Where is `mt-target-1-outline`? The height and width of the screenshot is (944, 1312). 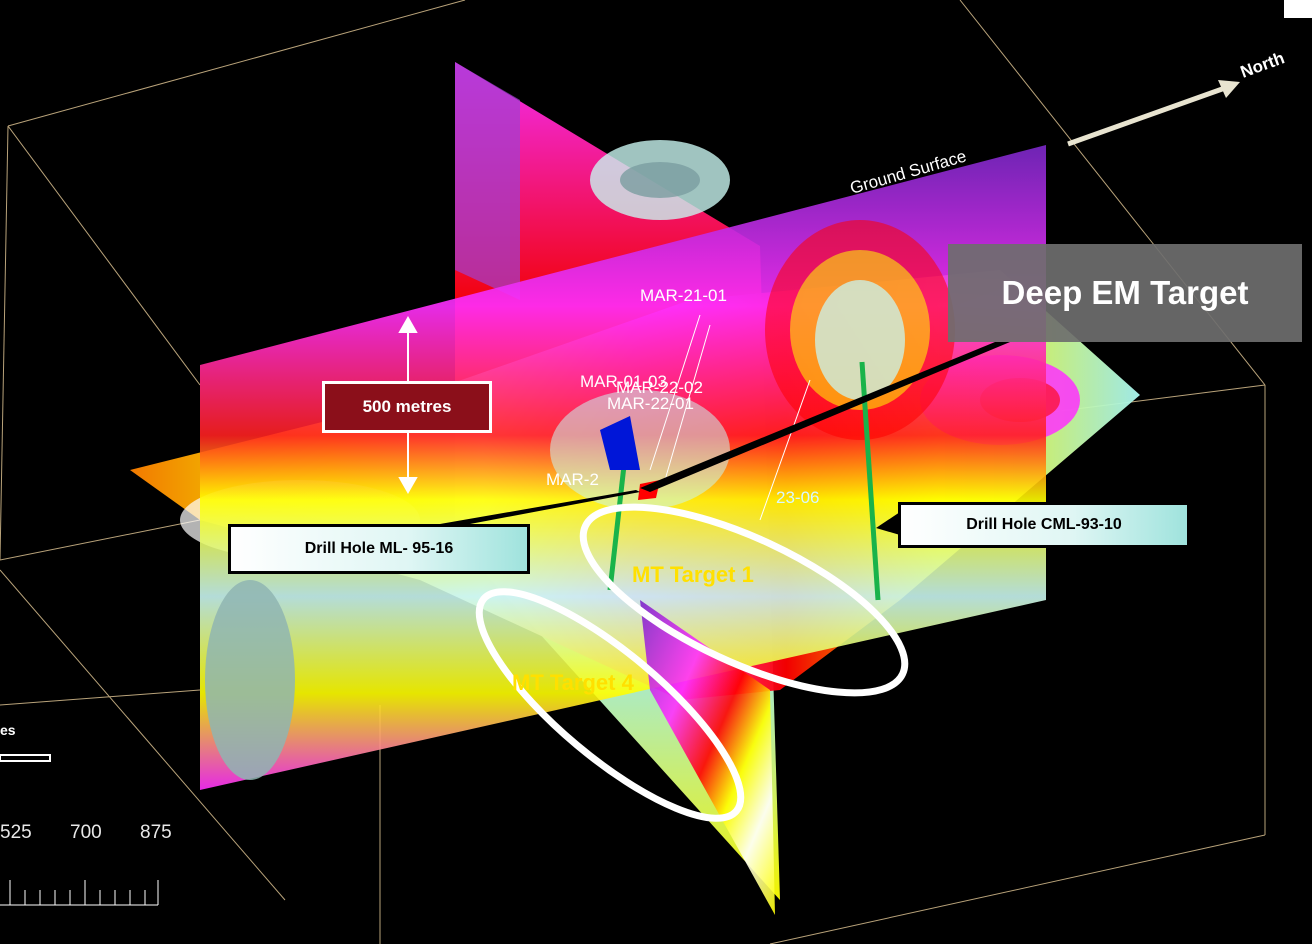 mt-target-1-outline is located at coordinates (744, 600).